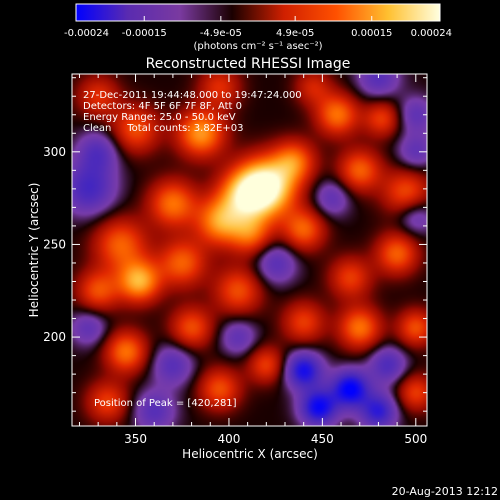 The height and width of the screenshot is (500, 500). Describe the element at coordinates (248, 64) in the screenshot. I see `chart-title: Reconstructed RHESSI Image` at that location.